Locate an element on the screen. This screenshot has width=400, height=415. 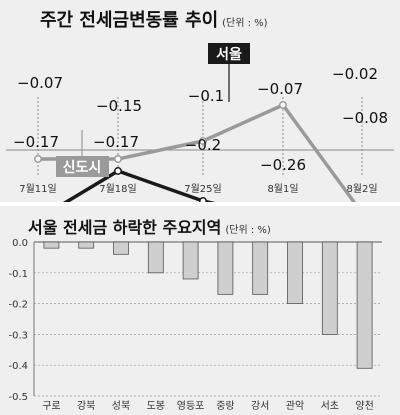
x-tick-label: 서초 is located at coordinates (330, 406).